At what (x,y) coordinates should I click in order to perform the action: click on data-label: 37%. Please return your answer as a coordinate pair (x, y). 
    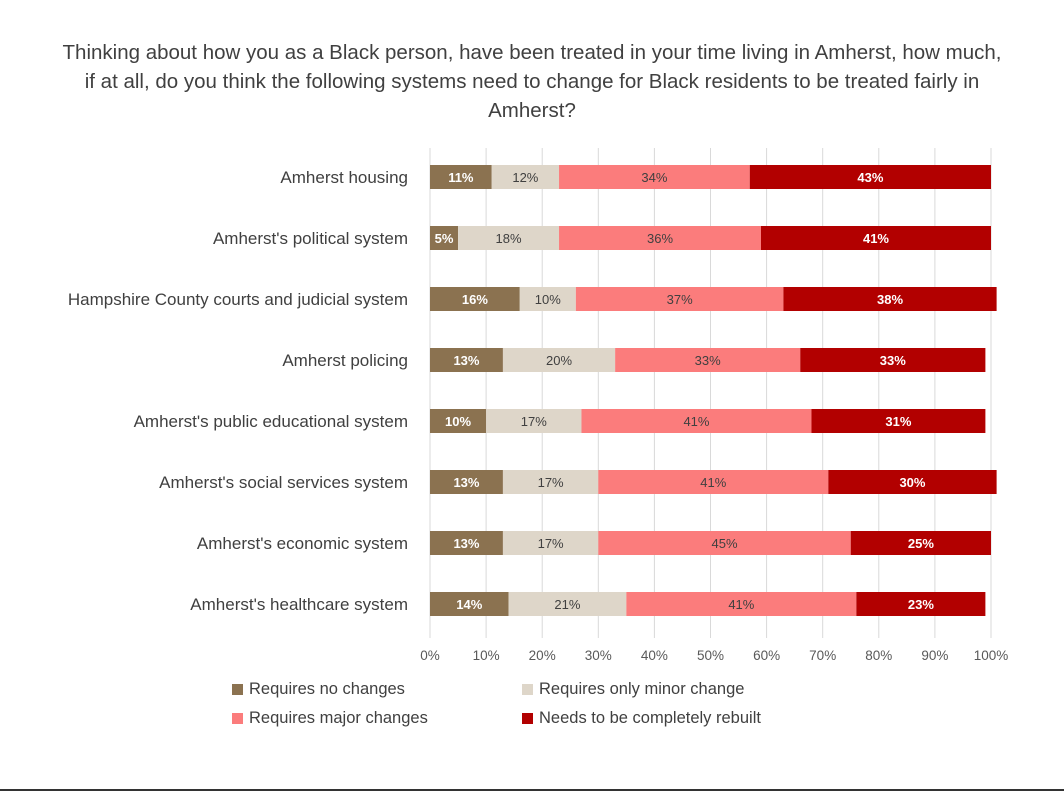
    Looking at the image, I should click on (680, 299).